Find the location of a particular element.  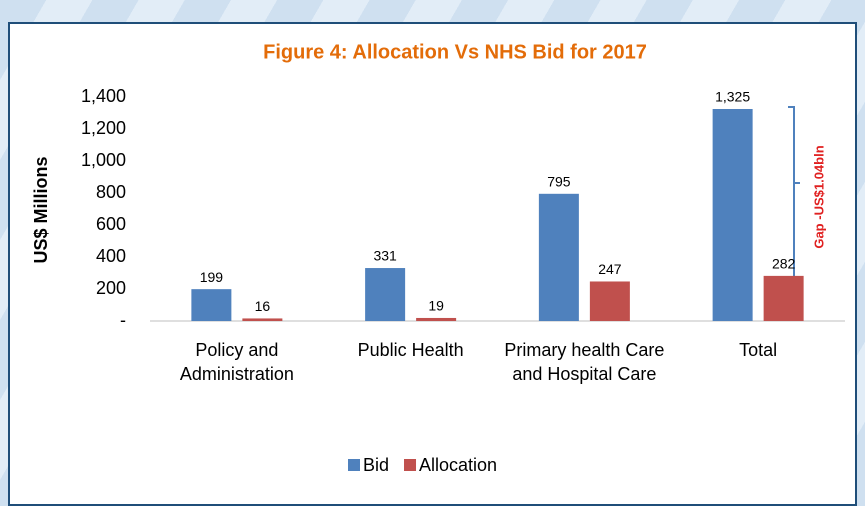

x-tick-label: Total is located at coordinates (758, 350).